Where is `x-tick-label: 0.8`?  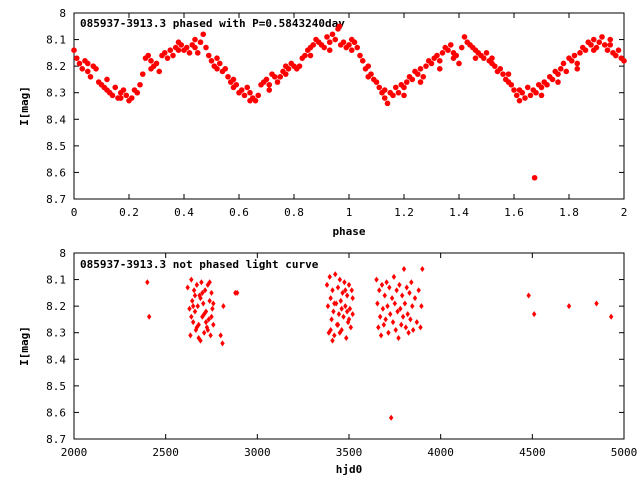 x-tick-label: 0.8 is located at coordinates (294, 212).